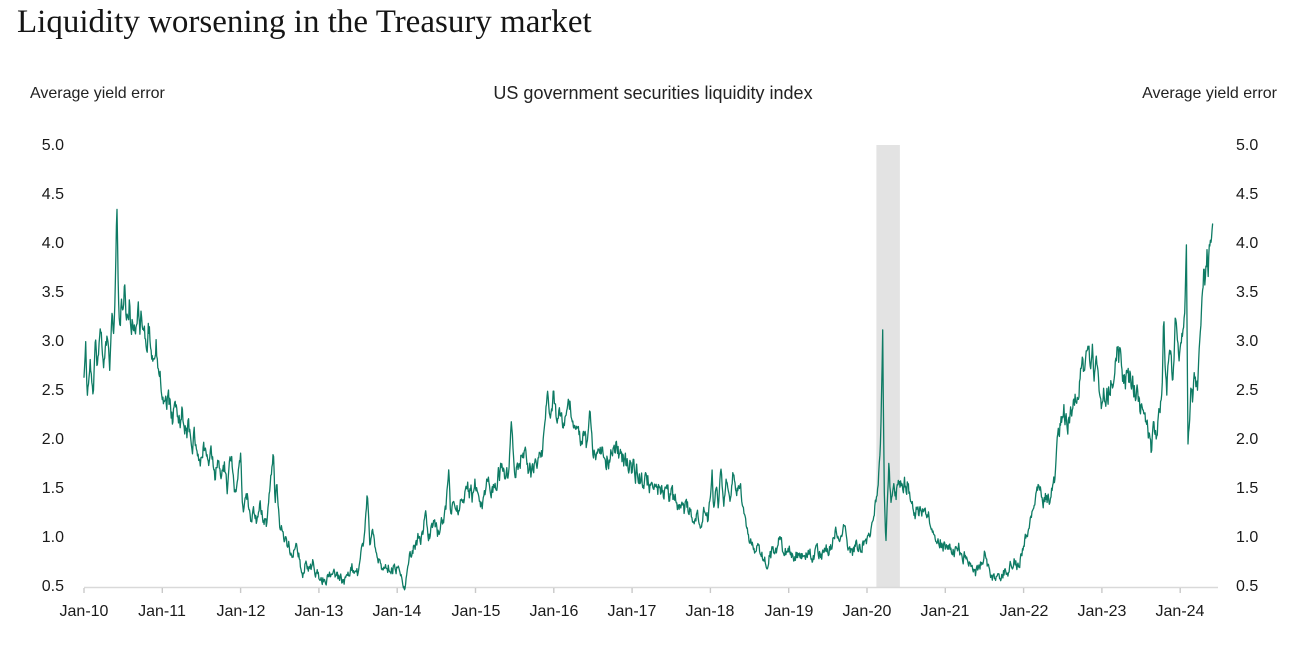 This screenshot has height=650, width=1289. Describe the element at coordinates (162, 611) in the screenshot. I see `x-tick-label: Jan-11` at that location.